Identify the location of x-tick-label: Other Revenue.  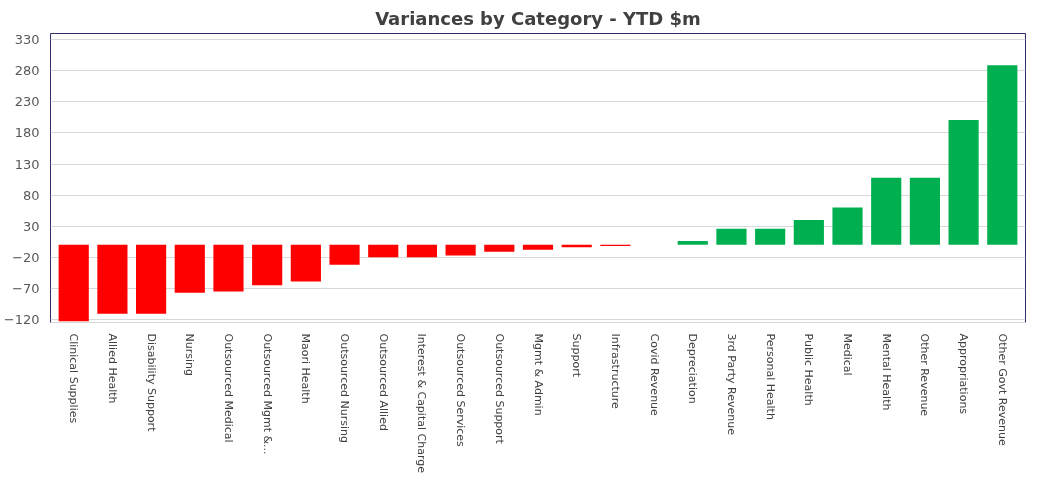
(925, 375).